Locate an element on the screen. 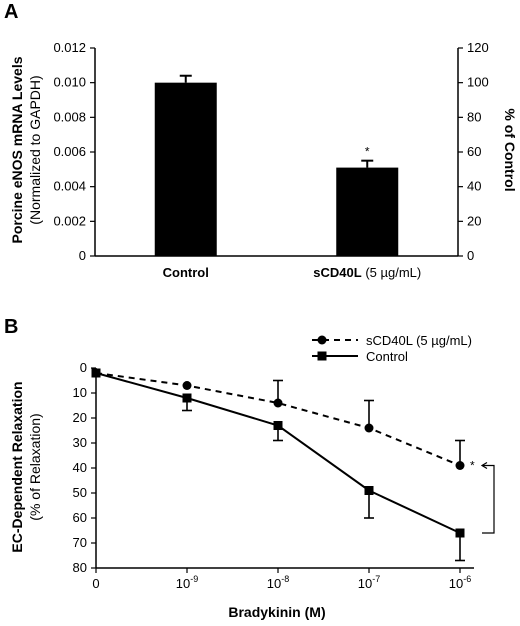 The height and width of the screenshot is (626, 520). panel-a-y2label: % of Control is located at coordinates (510, 149).